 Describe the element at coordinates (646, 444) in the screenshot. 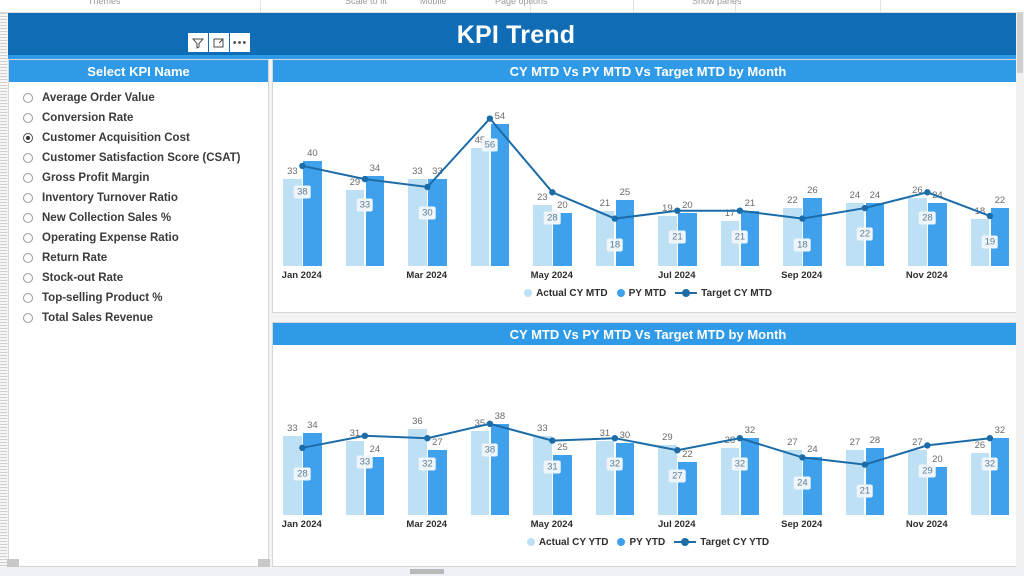

I see `target-line-series` at that location.